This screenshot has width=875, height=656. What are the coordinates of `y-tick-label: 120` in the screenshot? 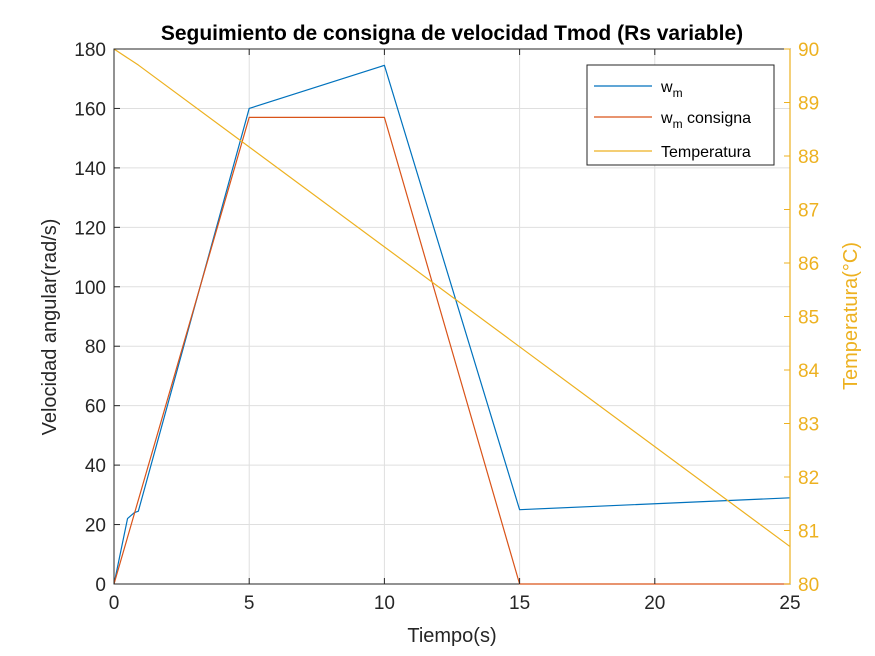 It's located at (90, 228).